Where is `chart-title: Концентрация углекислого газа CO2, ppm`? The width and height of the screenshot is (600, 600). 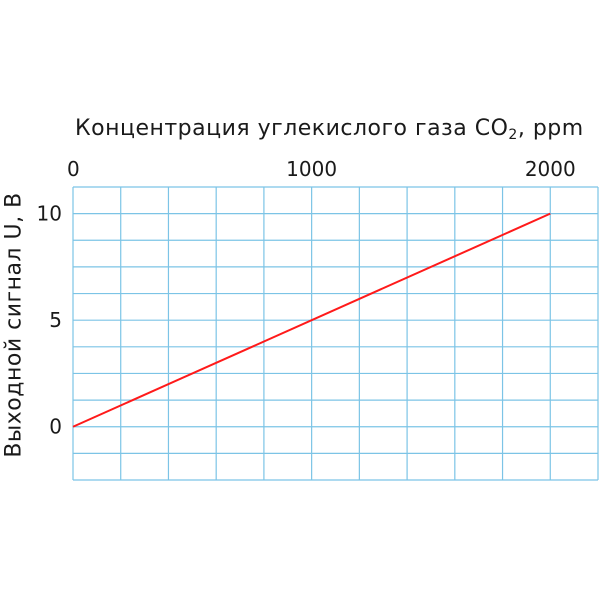 chart-title: Концентрация углекислого газа CO2, ppm is located at coordinates (329, 129).